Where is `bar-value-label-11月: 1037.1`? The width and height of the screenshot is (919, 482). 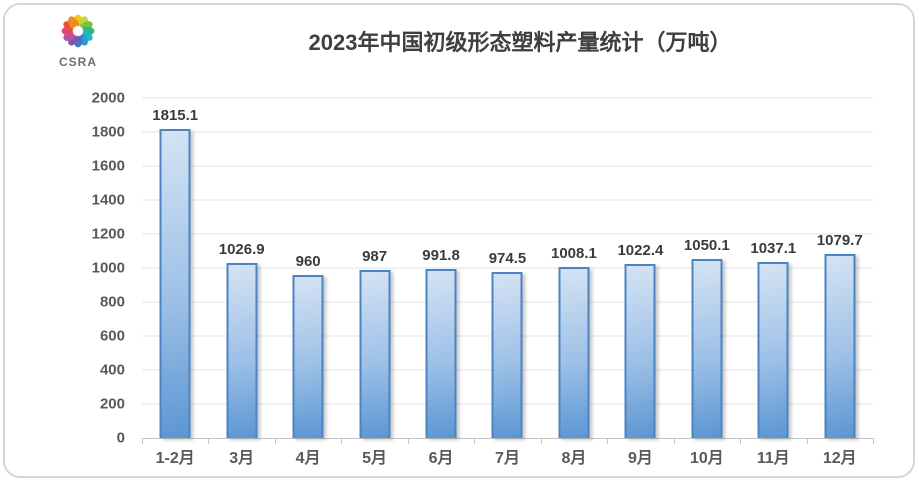
bar-value-label-11月: 1037.1 is located at coordinates (773, 248).